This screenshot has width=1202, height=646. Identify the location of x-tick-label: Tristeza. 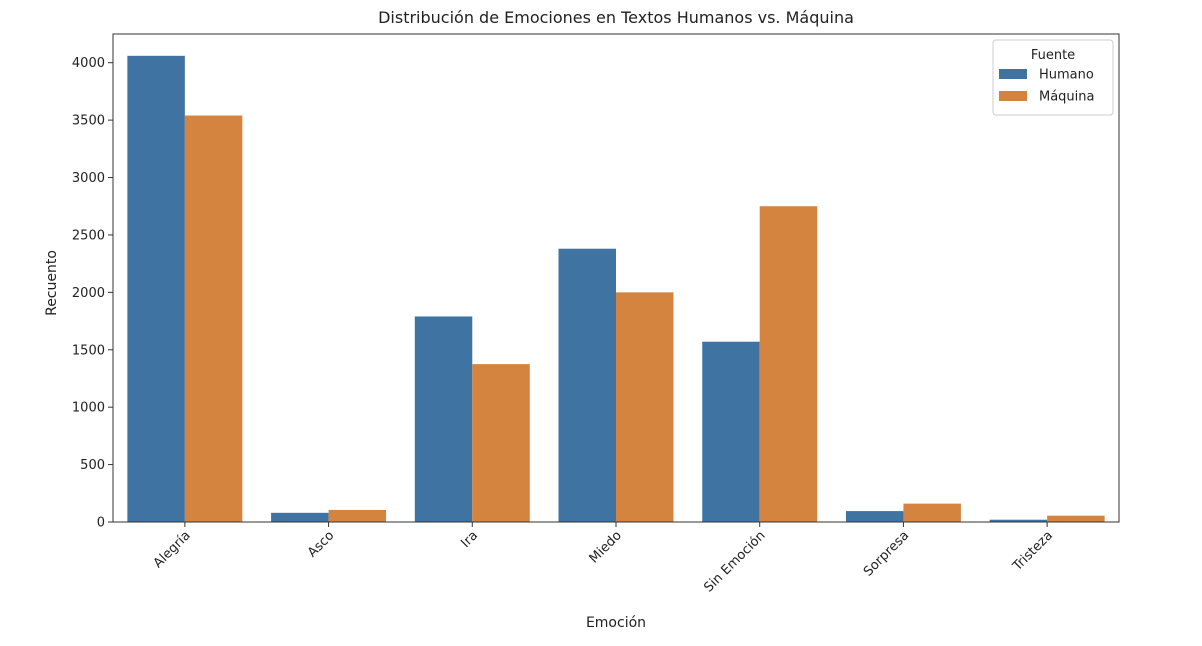
(1033, 551).